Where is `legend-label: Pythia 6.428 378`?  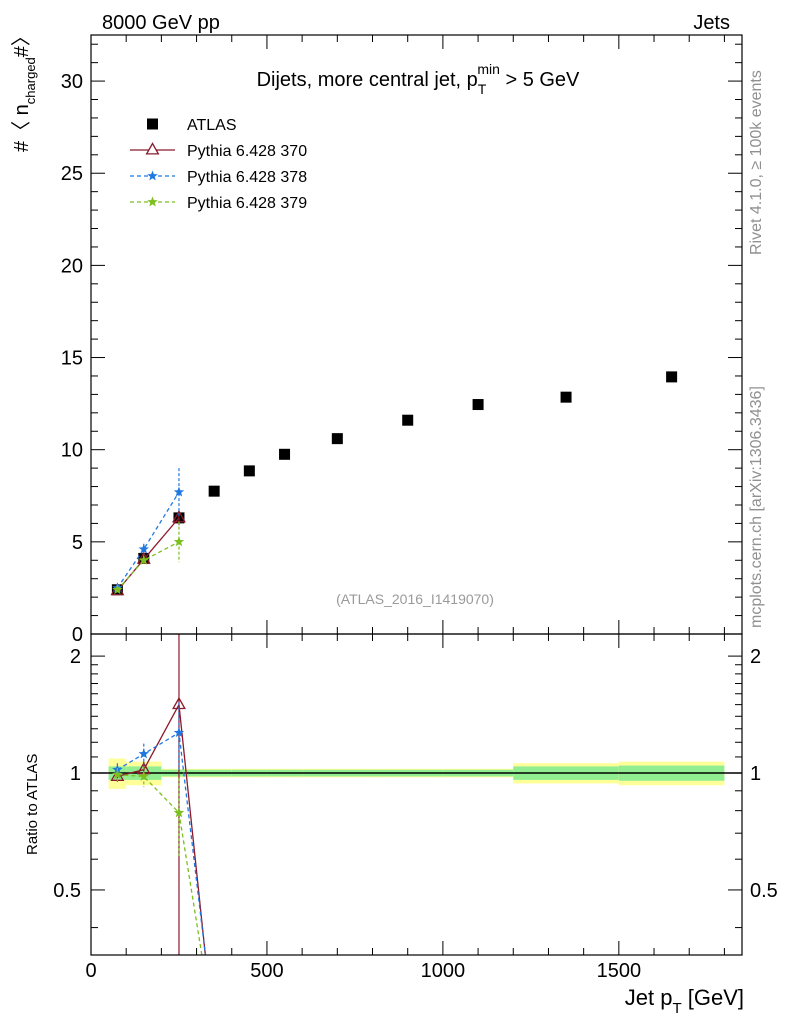 legend-label: Pythia 6.428 378 is located at coordinates (247, 177).